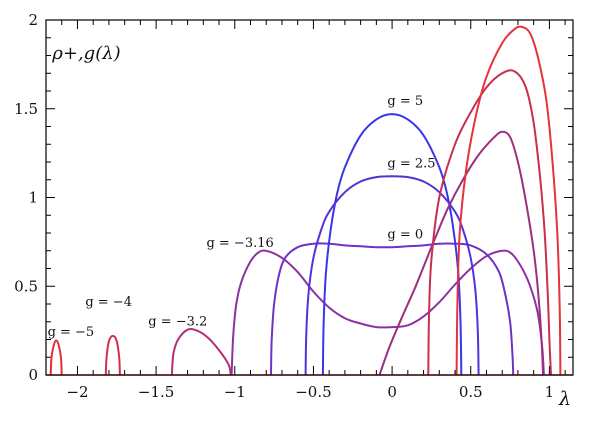 The width and height of the screenshot is (594, 421). What do you see at coordinates (33, 375) in the screenshot?
I see `y-tick-label: 0` at bounding box center [33, 375].